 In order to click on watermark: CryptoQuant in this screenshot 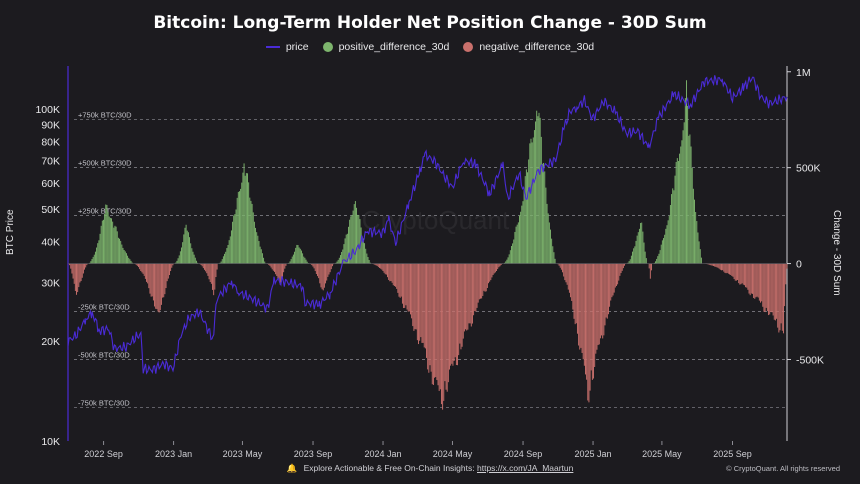, I will do `click(436, 220)`.